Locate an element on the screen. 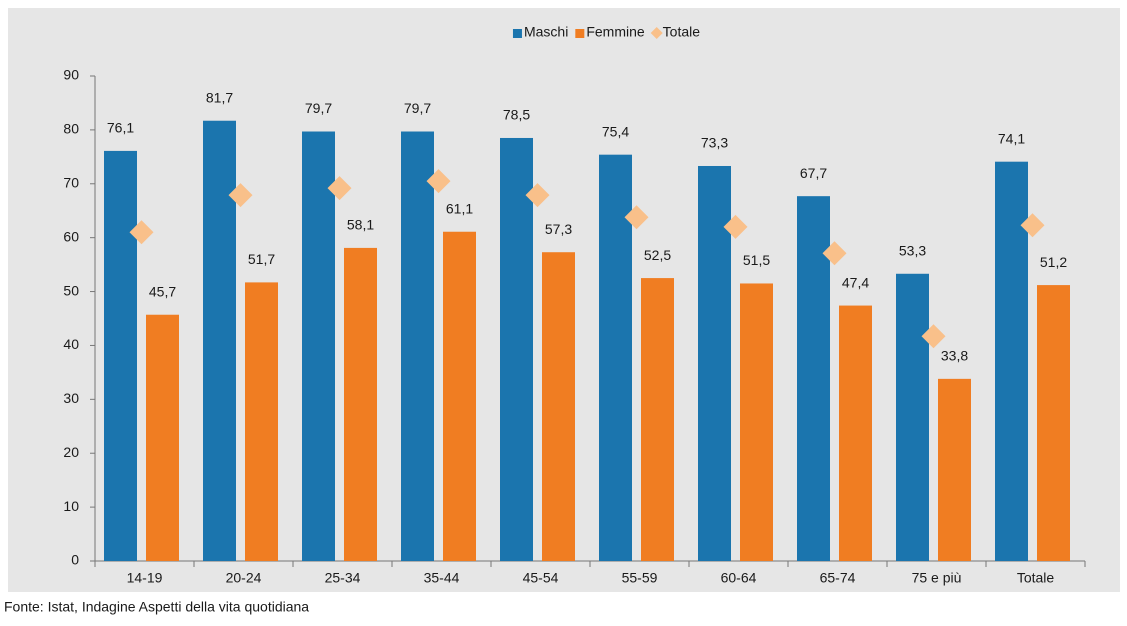 The image size is (1127, 626). data-label: 81,7 is located at coordinates (219, 97).